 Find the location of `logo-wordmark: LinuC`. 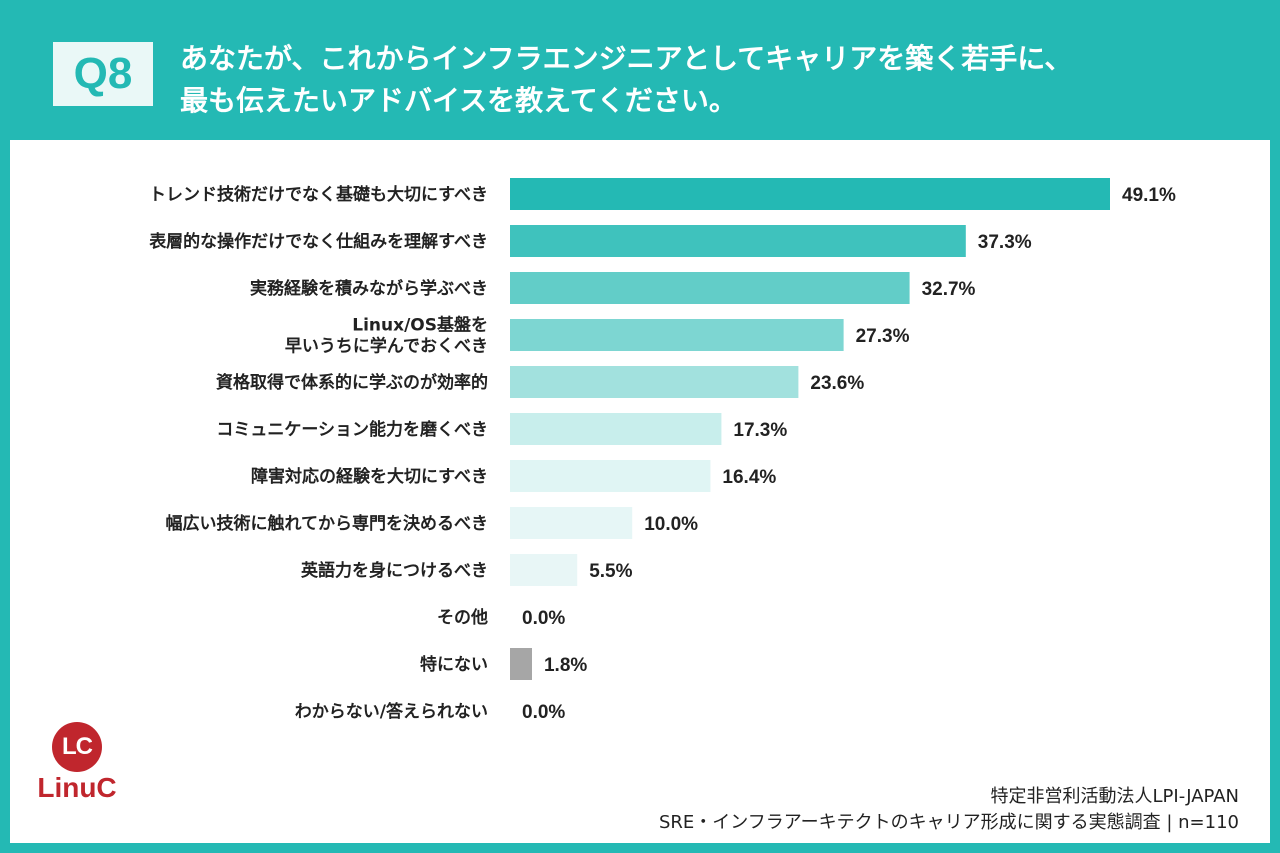

logo-wordmark: LinuC is located at coordinates (77, 787).